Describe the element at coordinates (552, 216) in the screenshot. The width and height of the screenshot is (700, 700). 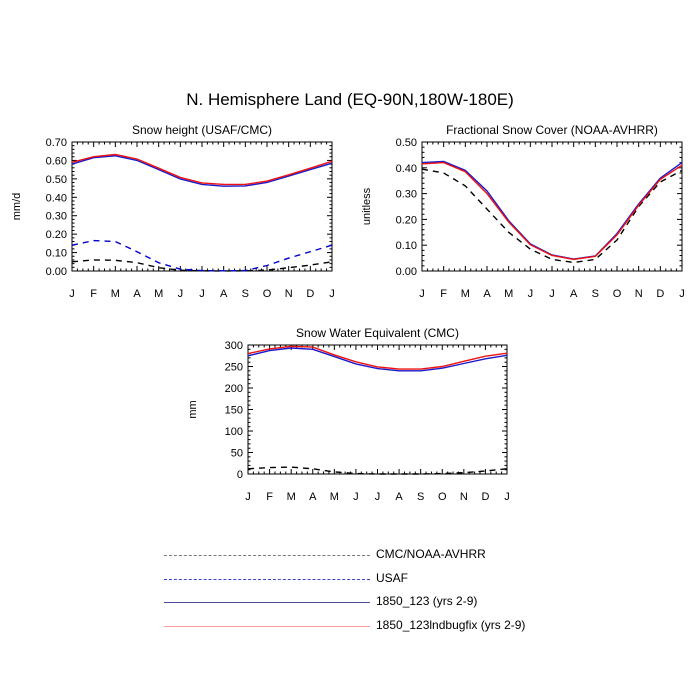
I see `series-line-cmc-noaa-avhrr` at that location.